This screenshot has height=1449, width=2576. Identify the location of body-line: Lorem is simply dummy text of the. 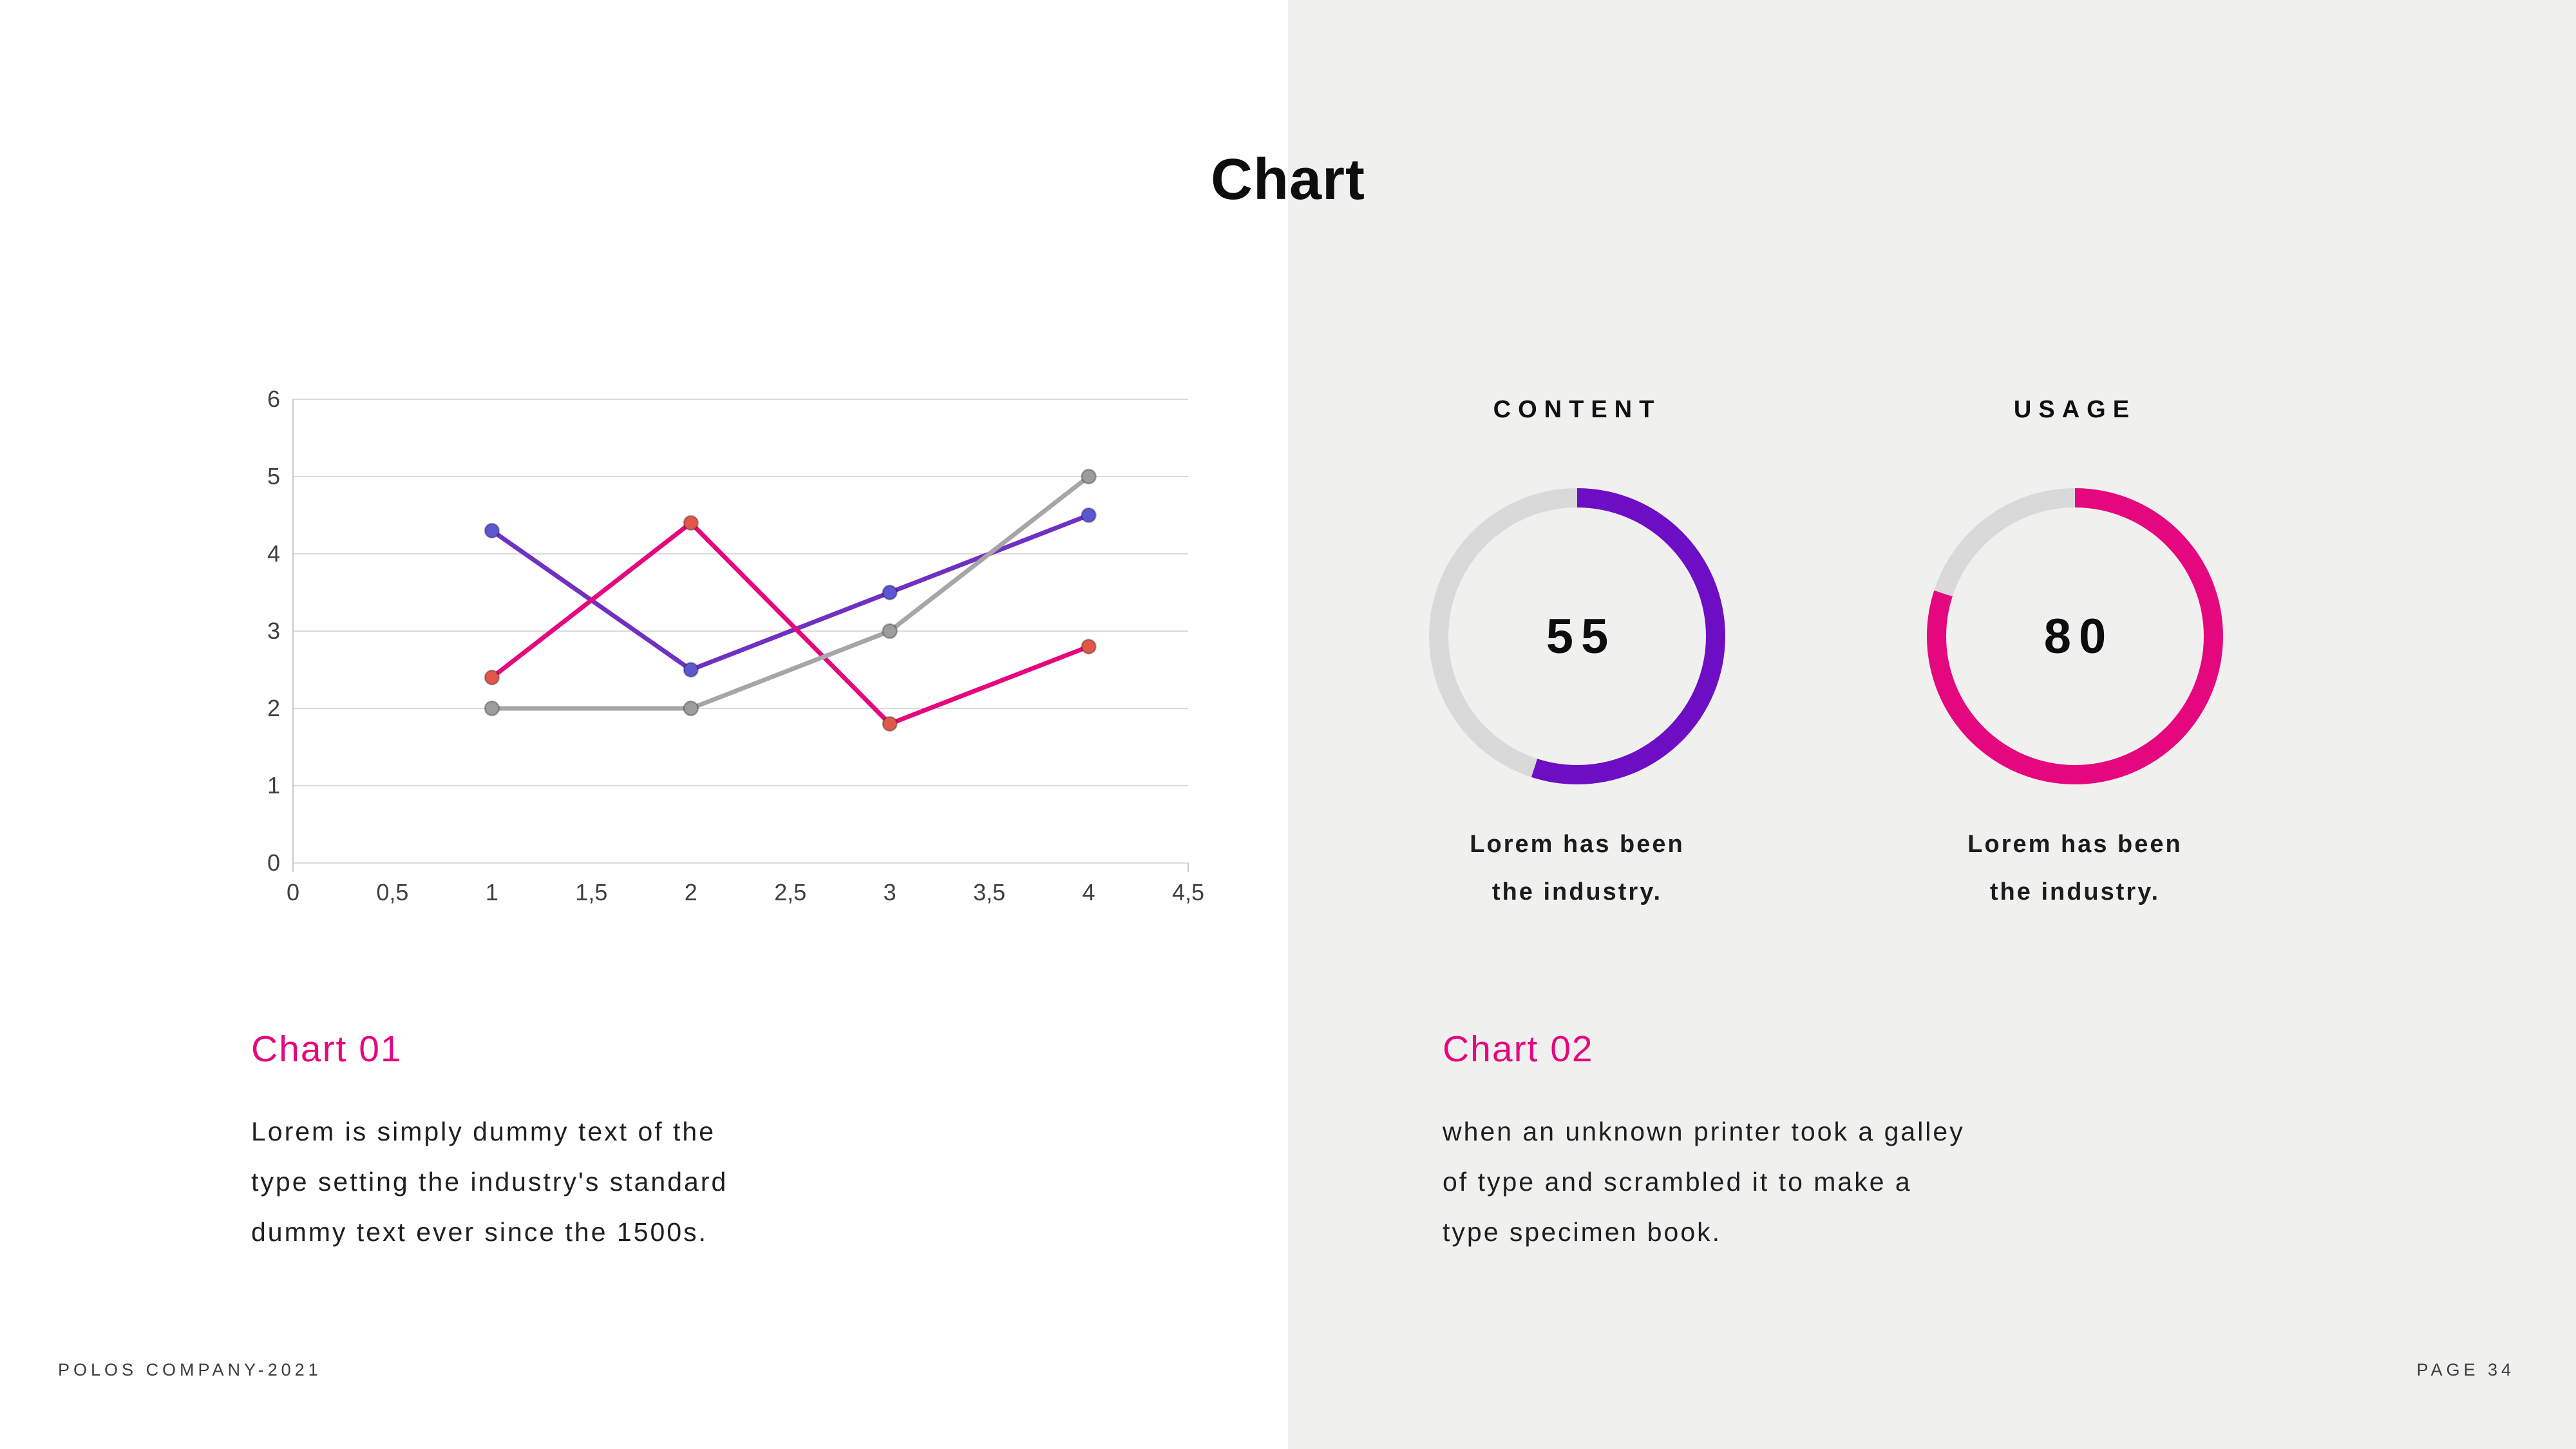
(483, 1131).